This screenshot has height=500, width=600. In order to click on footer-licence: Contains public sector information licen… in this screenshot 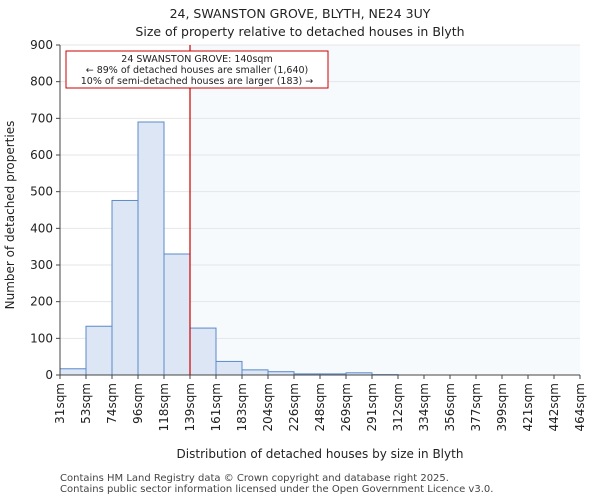, I will do `click(277, 489)`.